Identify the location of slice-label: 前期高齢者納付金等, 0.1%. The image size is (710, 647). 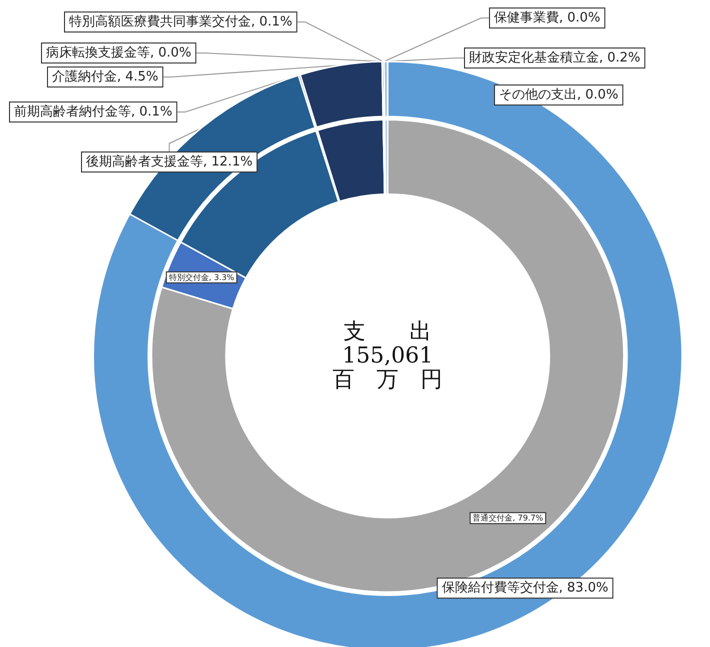
(93, 112).